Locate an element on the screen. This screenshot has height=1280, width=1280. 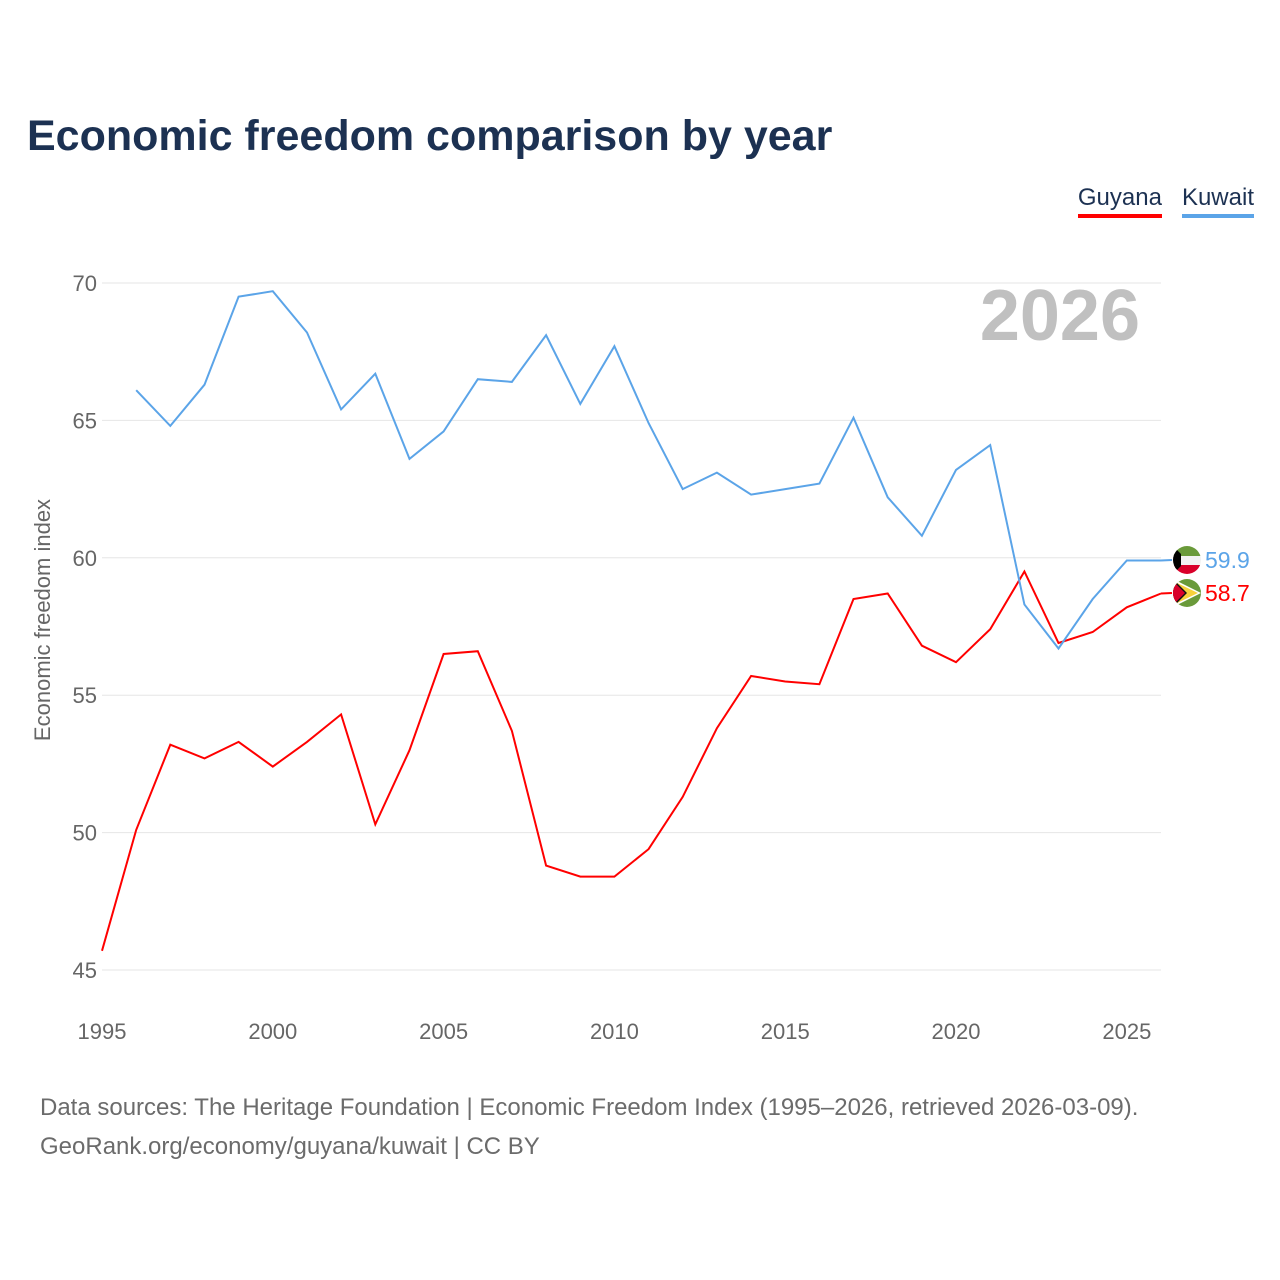
x-tick-label: 2010 is located at coordinates (614, 1031).